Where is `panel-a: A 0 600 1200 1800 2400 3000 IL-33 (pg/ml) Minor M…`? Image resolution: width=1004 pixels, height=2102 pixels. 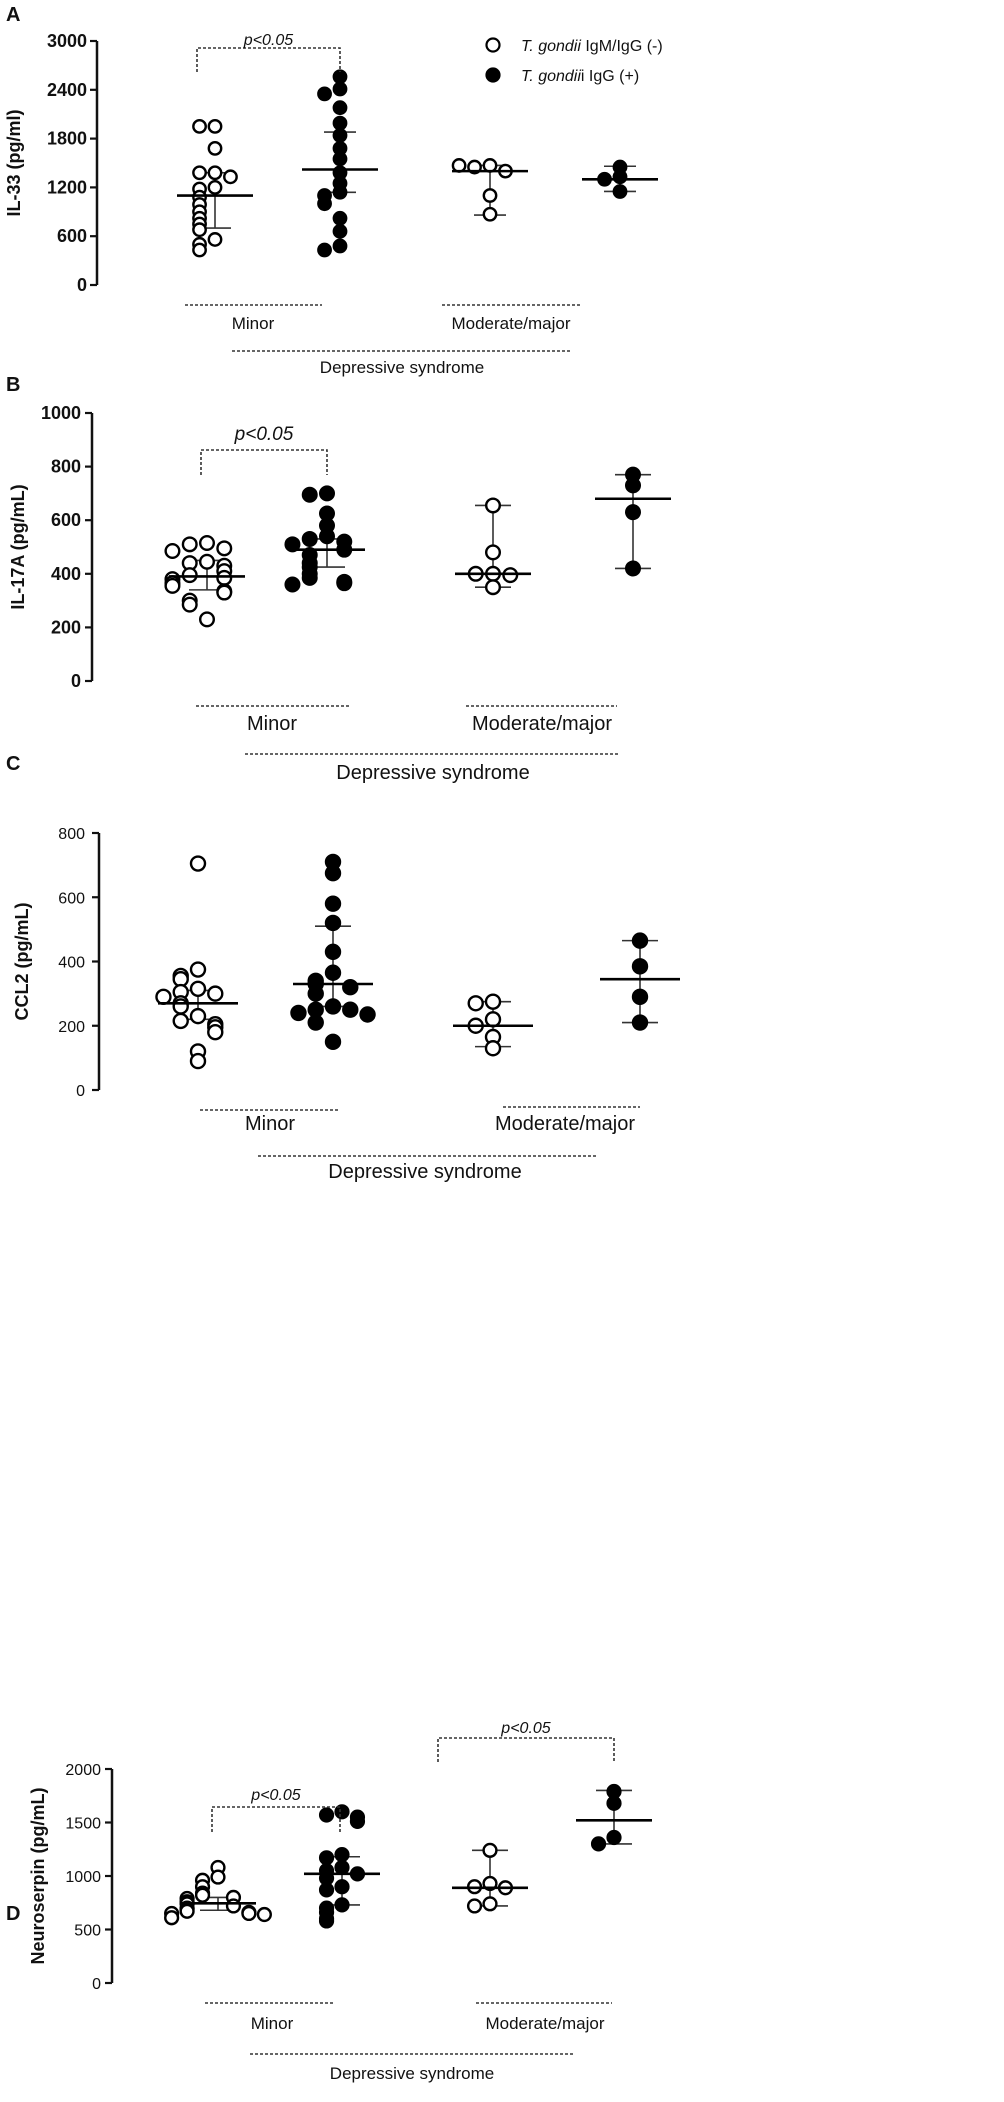
panel-a: A 0 600 1200 1800 2400 3000 IL-33 (pg/ml) Minor M… is located at coordinates (331, 190).